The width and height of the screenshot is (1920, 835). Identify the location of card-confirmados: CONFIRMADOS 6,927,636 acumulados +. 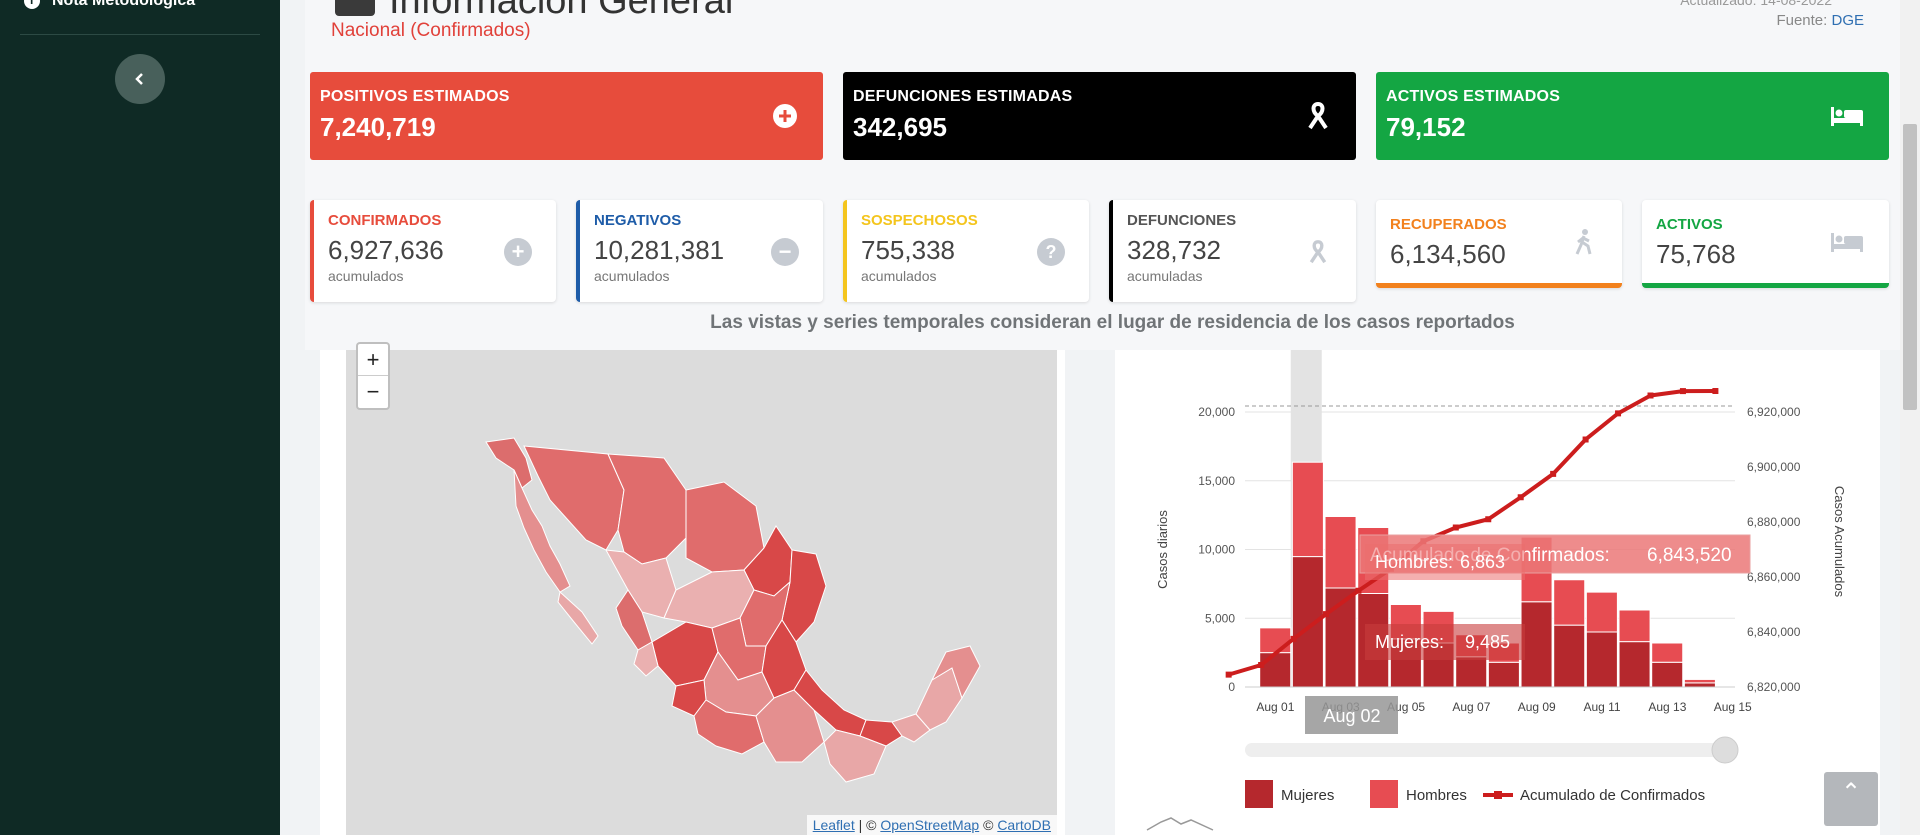
(433, 251).